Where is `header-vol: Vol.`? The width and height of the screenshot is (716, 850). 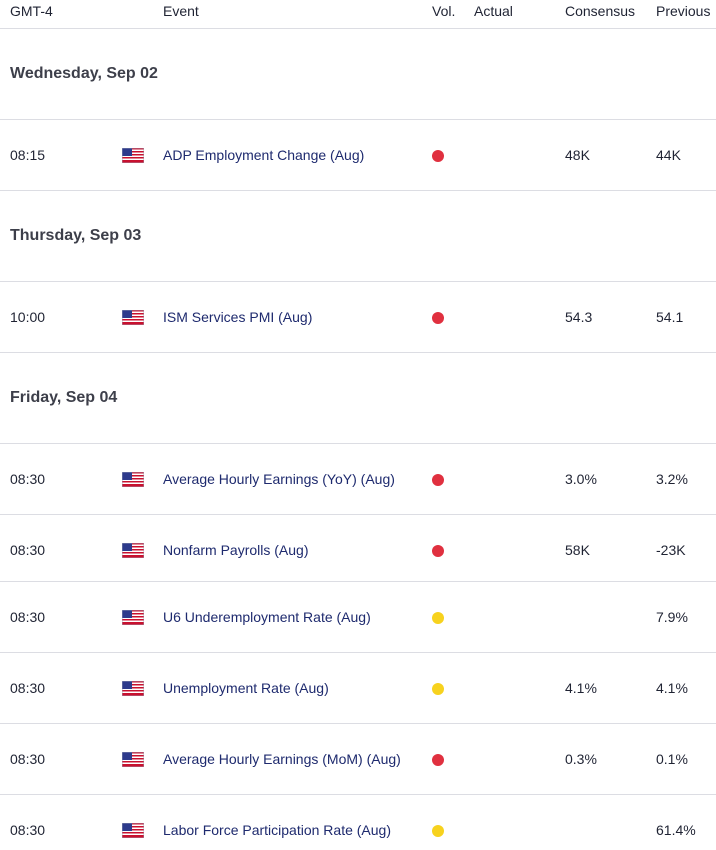 header-vol: Vol. is located at coordinates (444, 11).